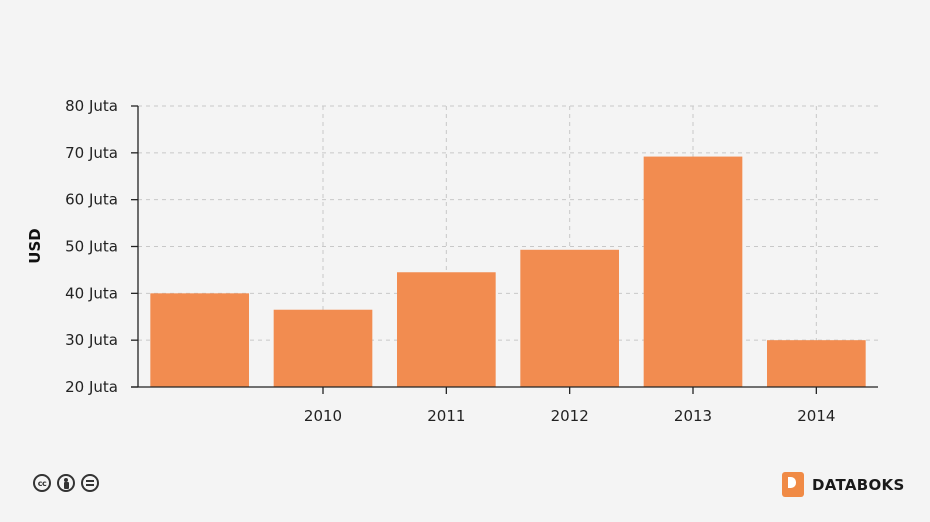  Describe the element at coordinates (693, 416) in the screenshot. I see `x-tick-label: 2013` at that location.